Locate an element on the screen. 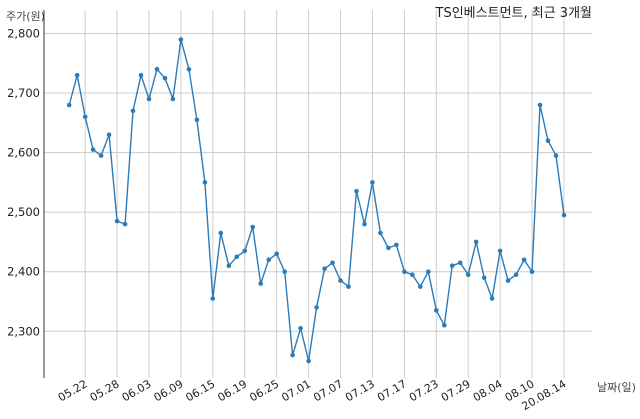 The image size is (640, 419). y-tick-label: 2,800 is located at coordinates (23, 34).